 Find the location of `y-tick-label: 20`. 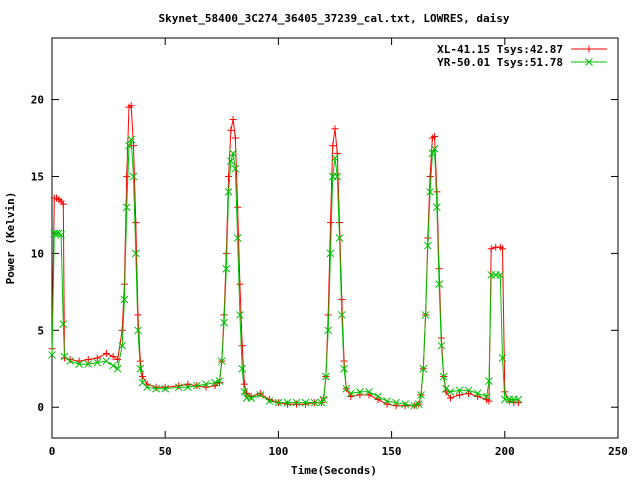

y-tick-label: 20 is located at coordinates (37, 100).